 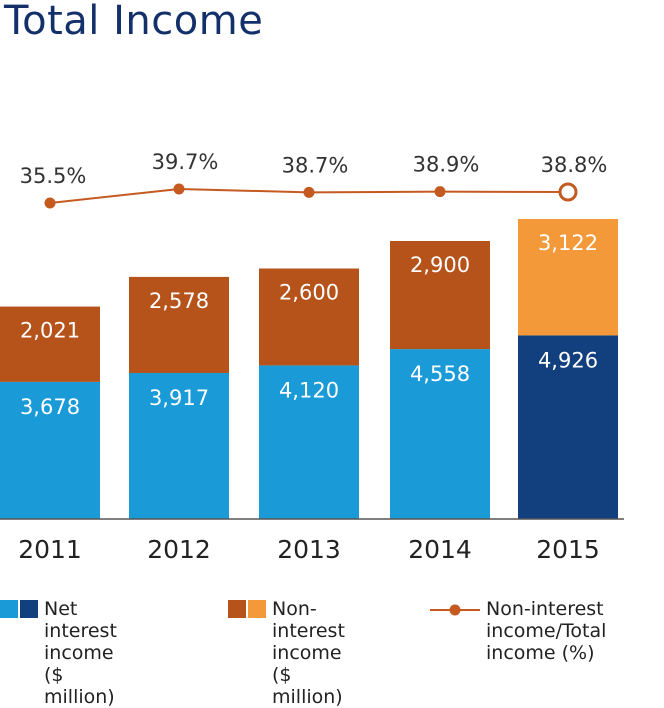 I want to click on x-tick-2014: 2014, so click(x=440, y=549).